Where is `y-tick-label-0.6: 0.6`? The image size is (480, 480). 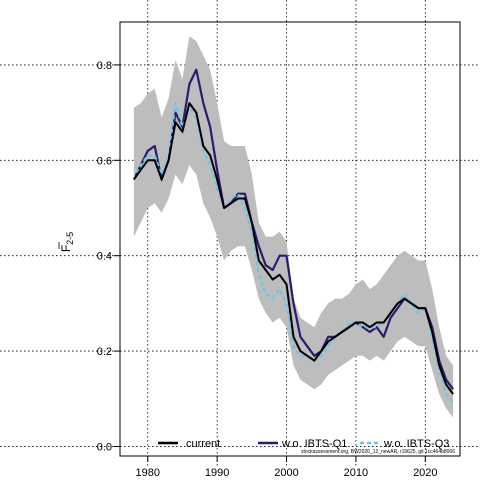 y-tick-label-0.6: 0.6 is located at coordinates (104, 161).